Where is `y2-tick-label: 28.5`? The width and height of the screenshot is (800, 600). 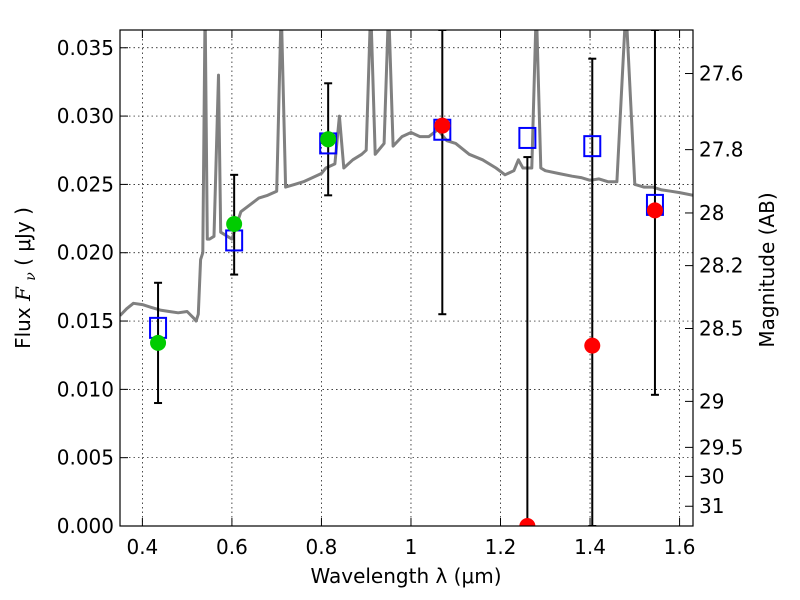
y2-tick-label: 28.5 is located at coordinates (721, 328).